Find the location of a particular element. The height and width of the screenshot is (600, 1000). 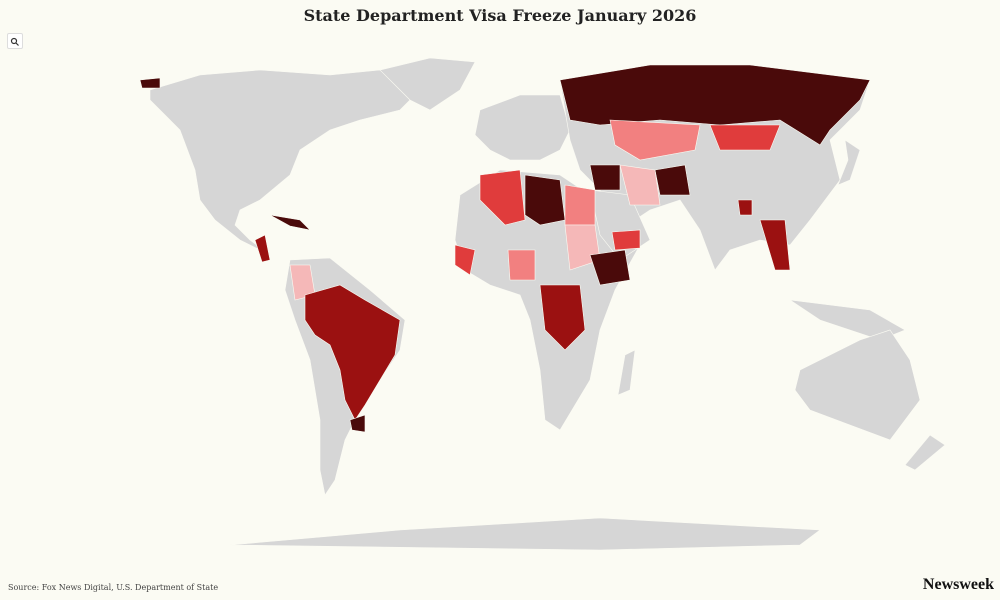

search-button is located at coordinates (15, 41).